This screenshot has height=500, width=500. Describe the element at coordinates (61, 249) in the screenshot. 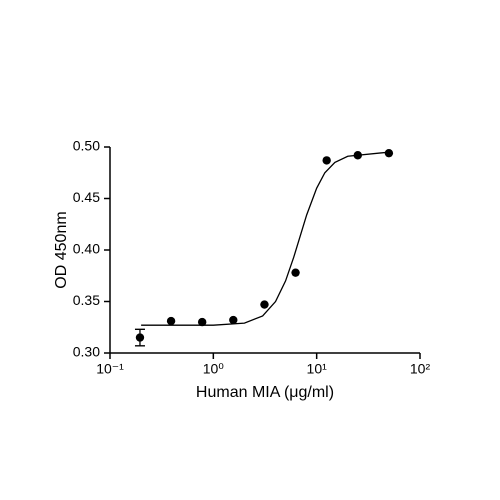

I see `y-axis-label: OD 450nm` at that location.